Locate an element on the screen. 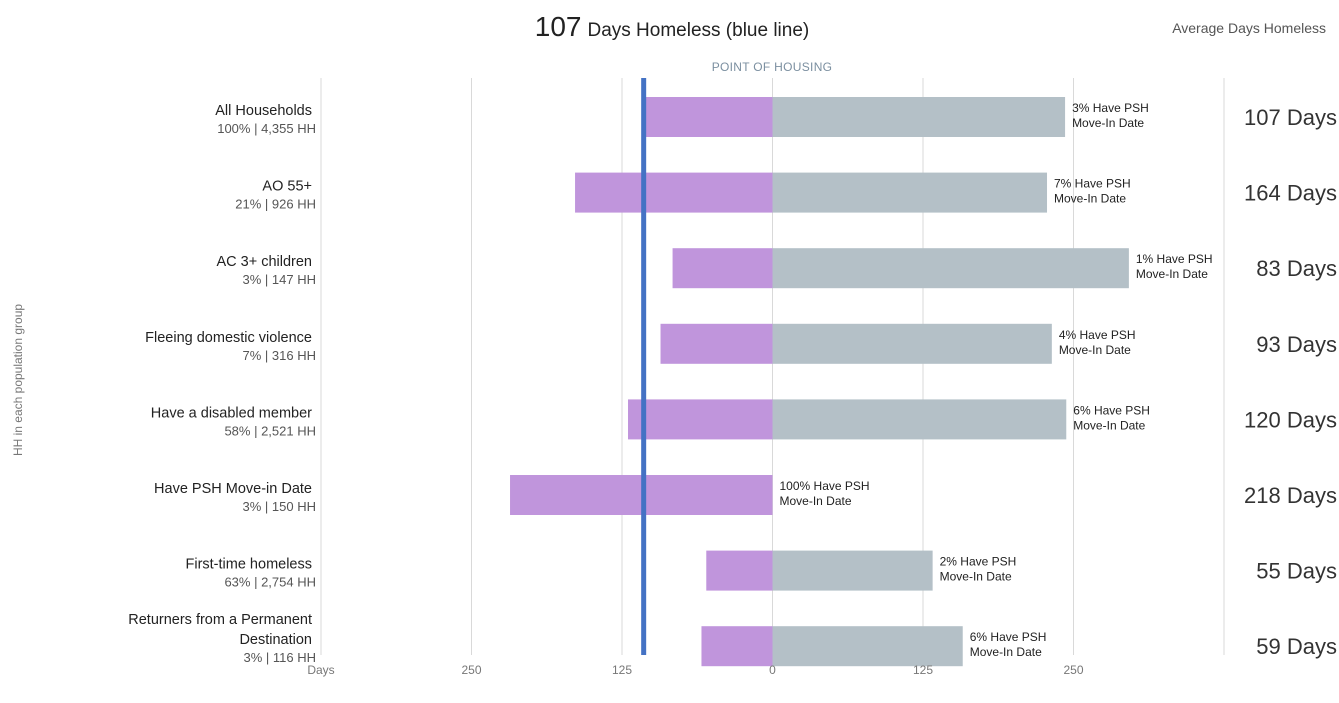  average-days-value: 59 Days is located at coordinates (1296, 646).